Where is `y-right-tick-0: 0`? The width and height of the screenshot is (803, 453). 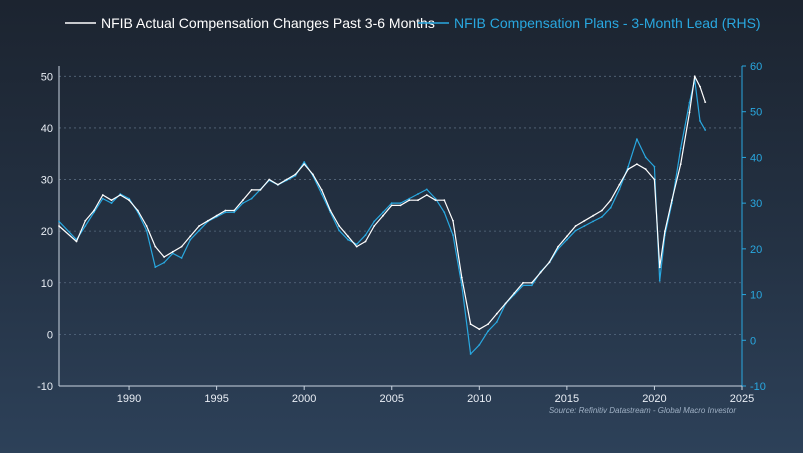
y-right-tick-0: 0 is located at coordinates (753, 341).